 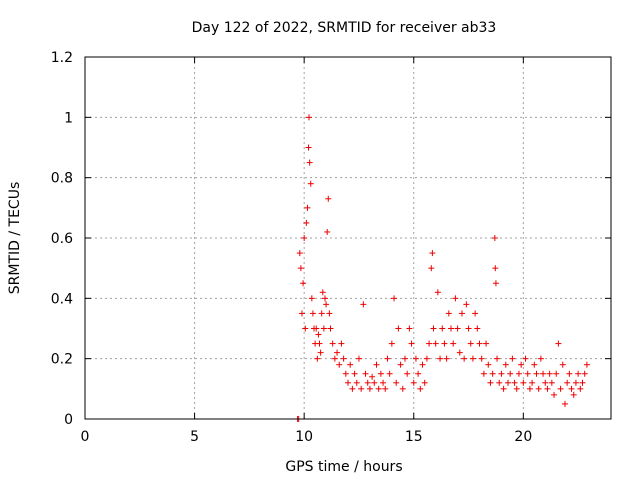 What do you see at coordinates (85, 437) in the screenshot?
I see `x-tick-label: 0` at bounding box center [85, 437].